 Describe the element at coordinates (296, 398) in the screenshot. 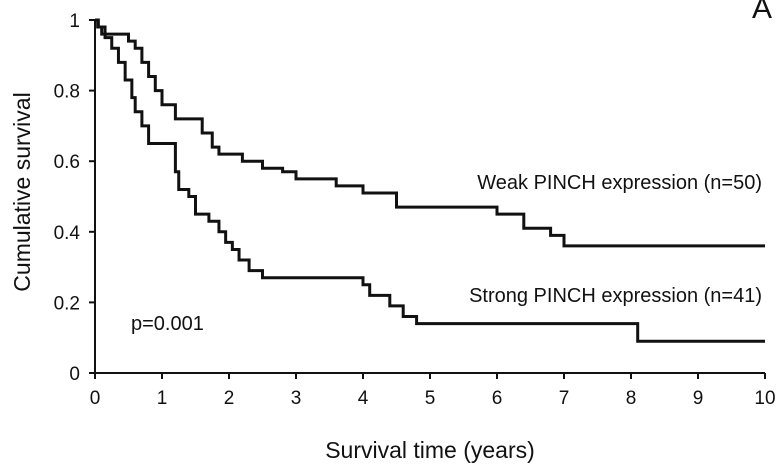

I see `x-tick-label: 3` at that location.